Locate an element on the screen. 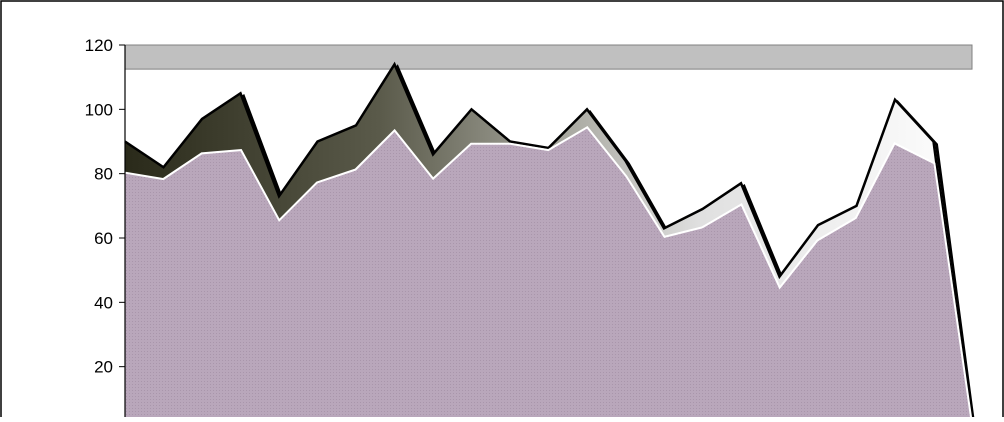 Image resolution: width=1004 pixels, height=422 pixels. y-tick-label: 60 is located at coordinates (103, 238).